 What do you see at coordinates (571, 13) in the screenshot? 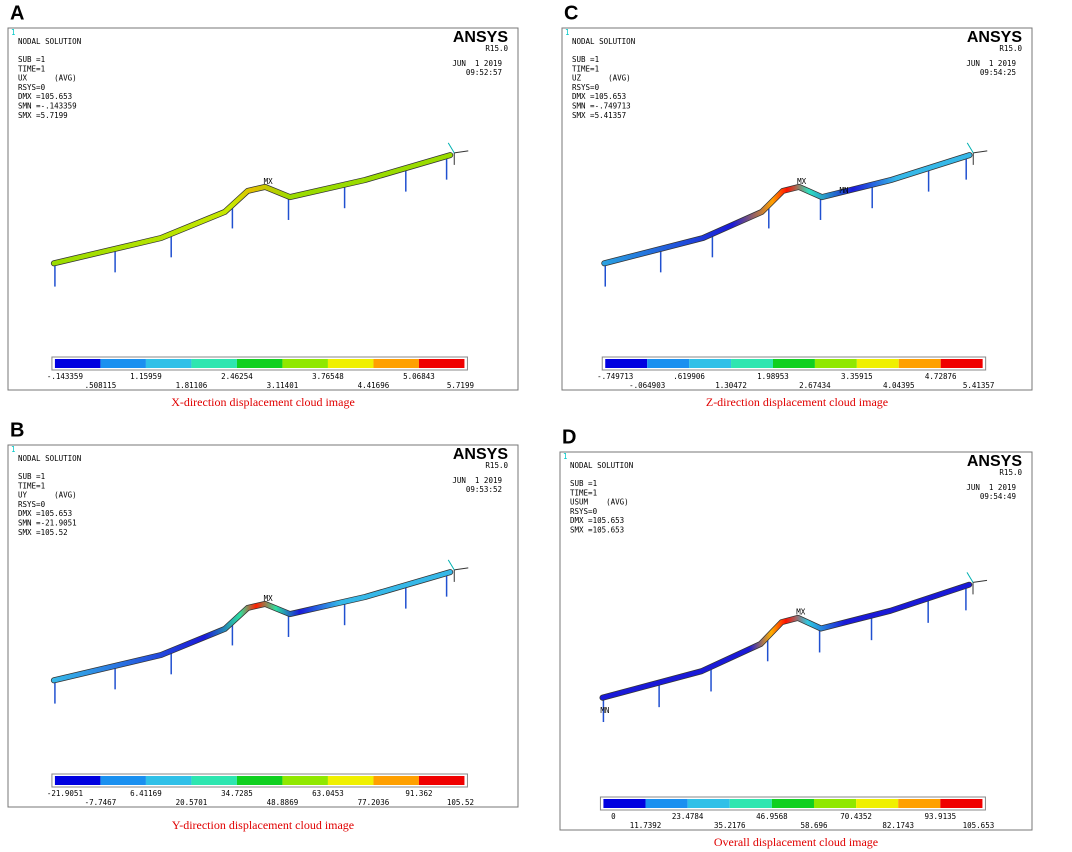
I see `panel-letter: C` at bounding box center [571, 13].